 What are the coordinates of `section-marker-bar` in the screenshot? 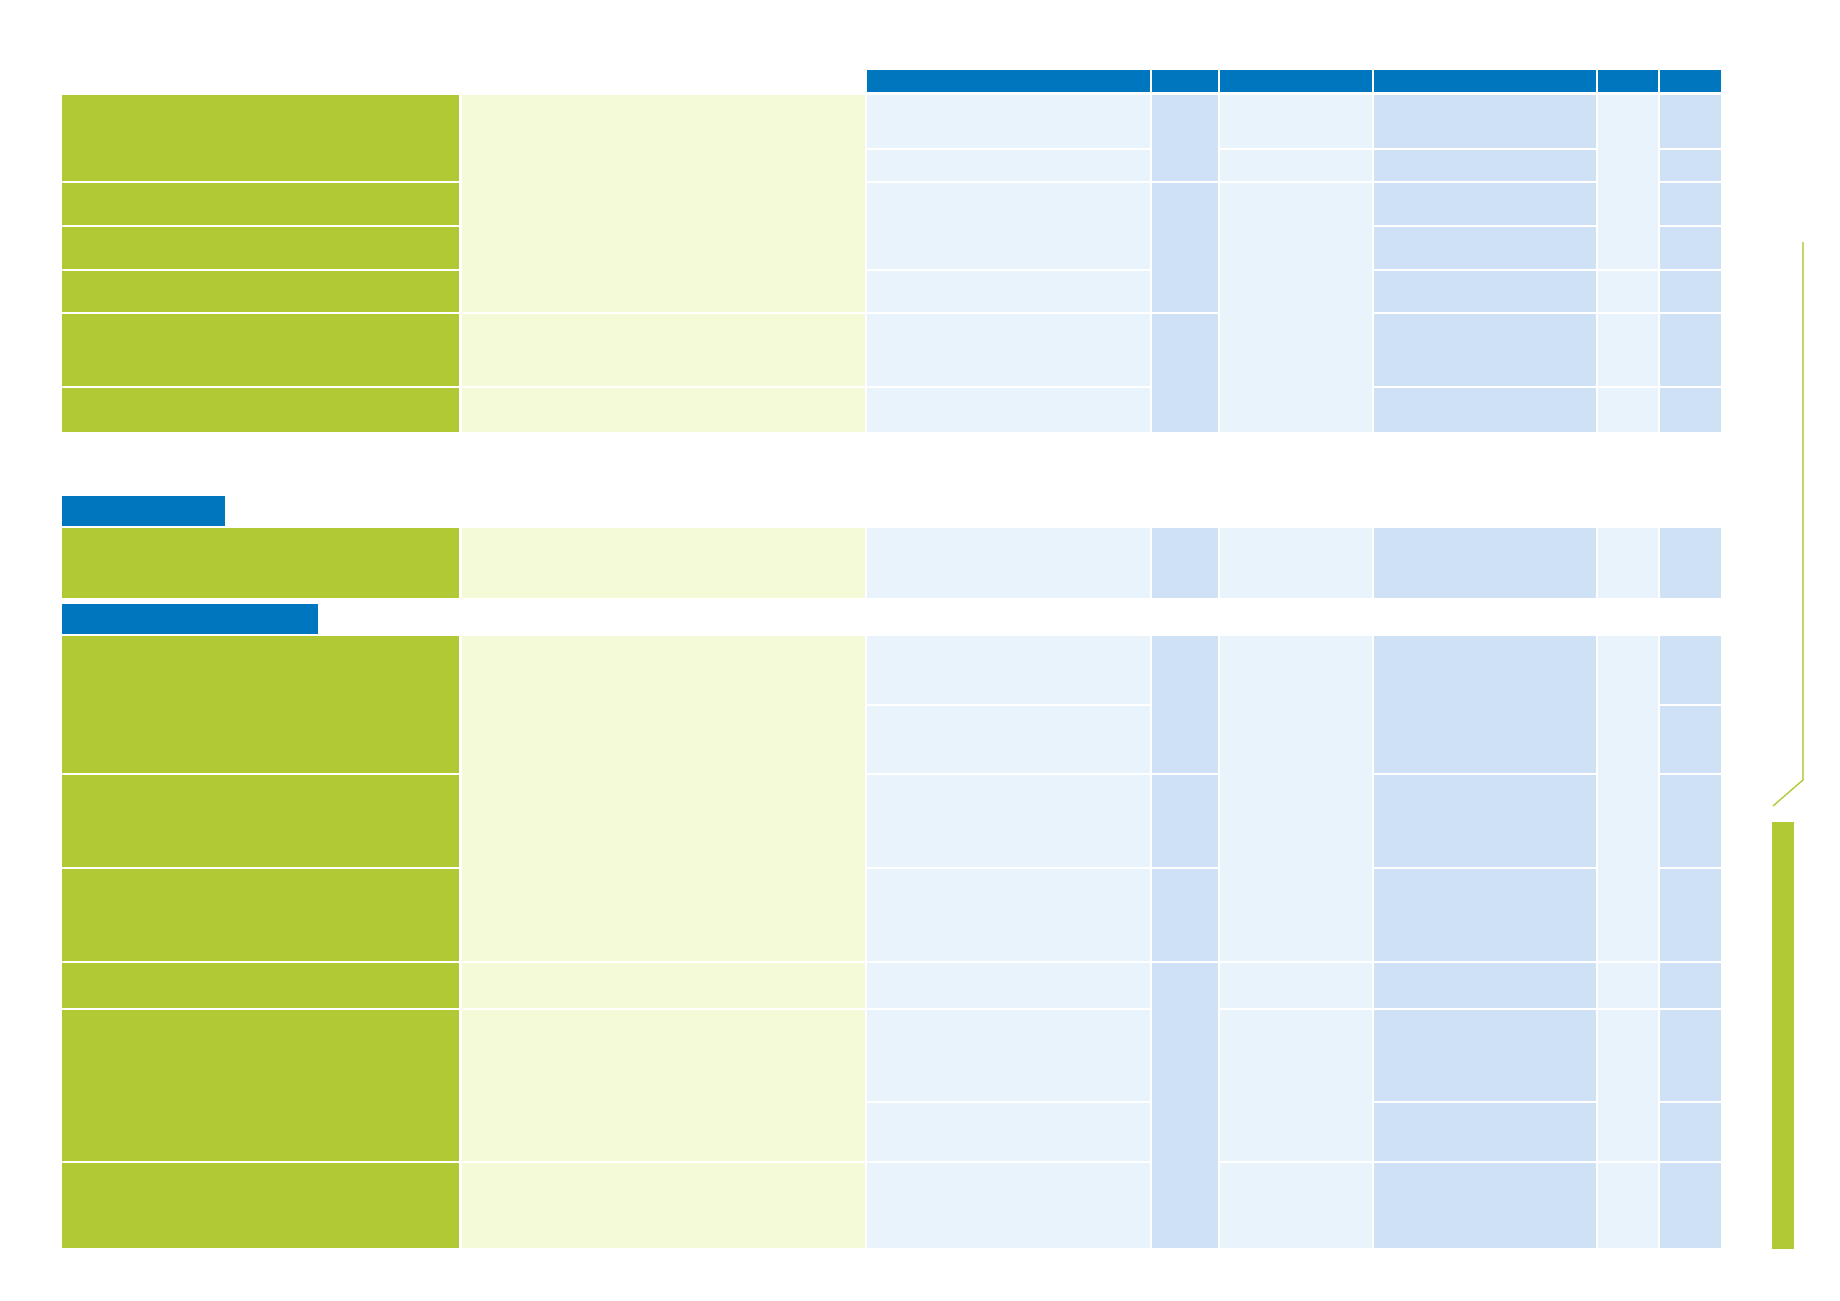 It's located at (1783, 1035).